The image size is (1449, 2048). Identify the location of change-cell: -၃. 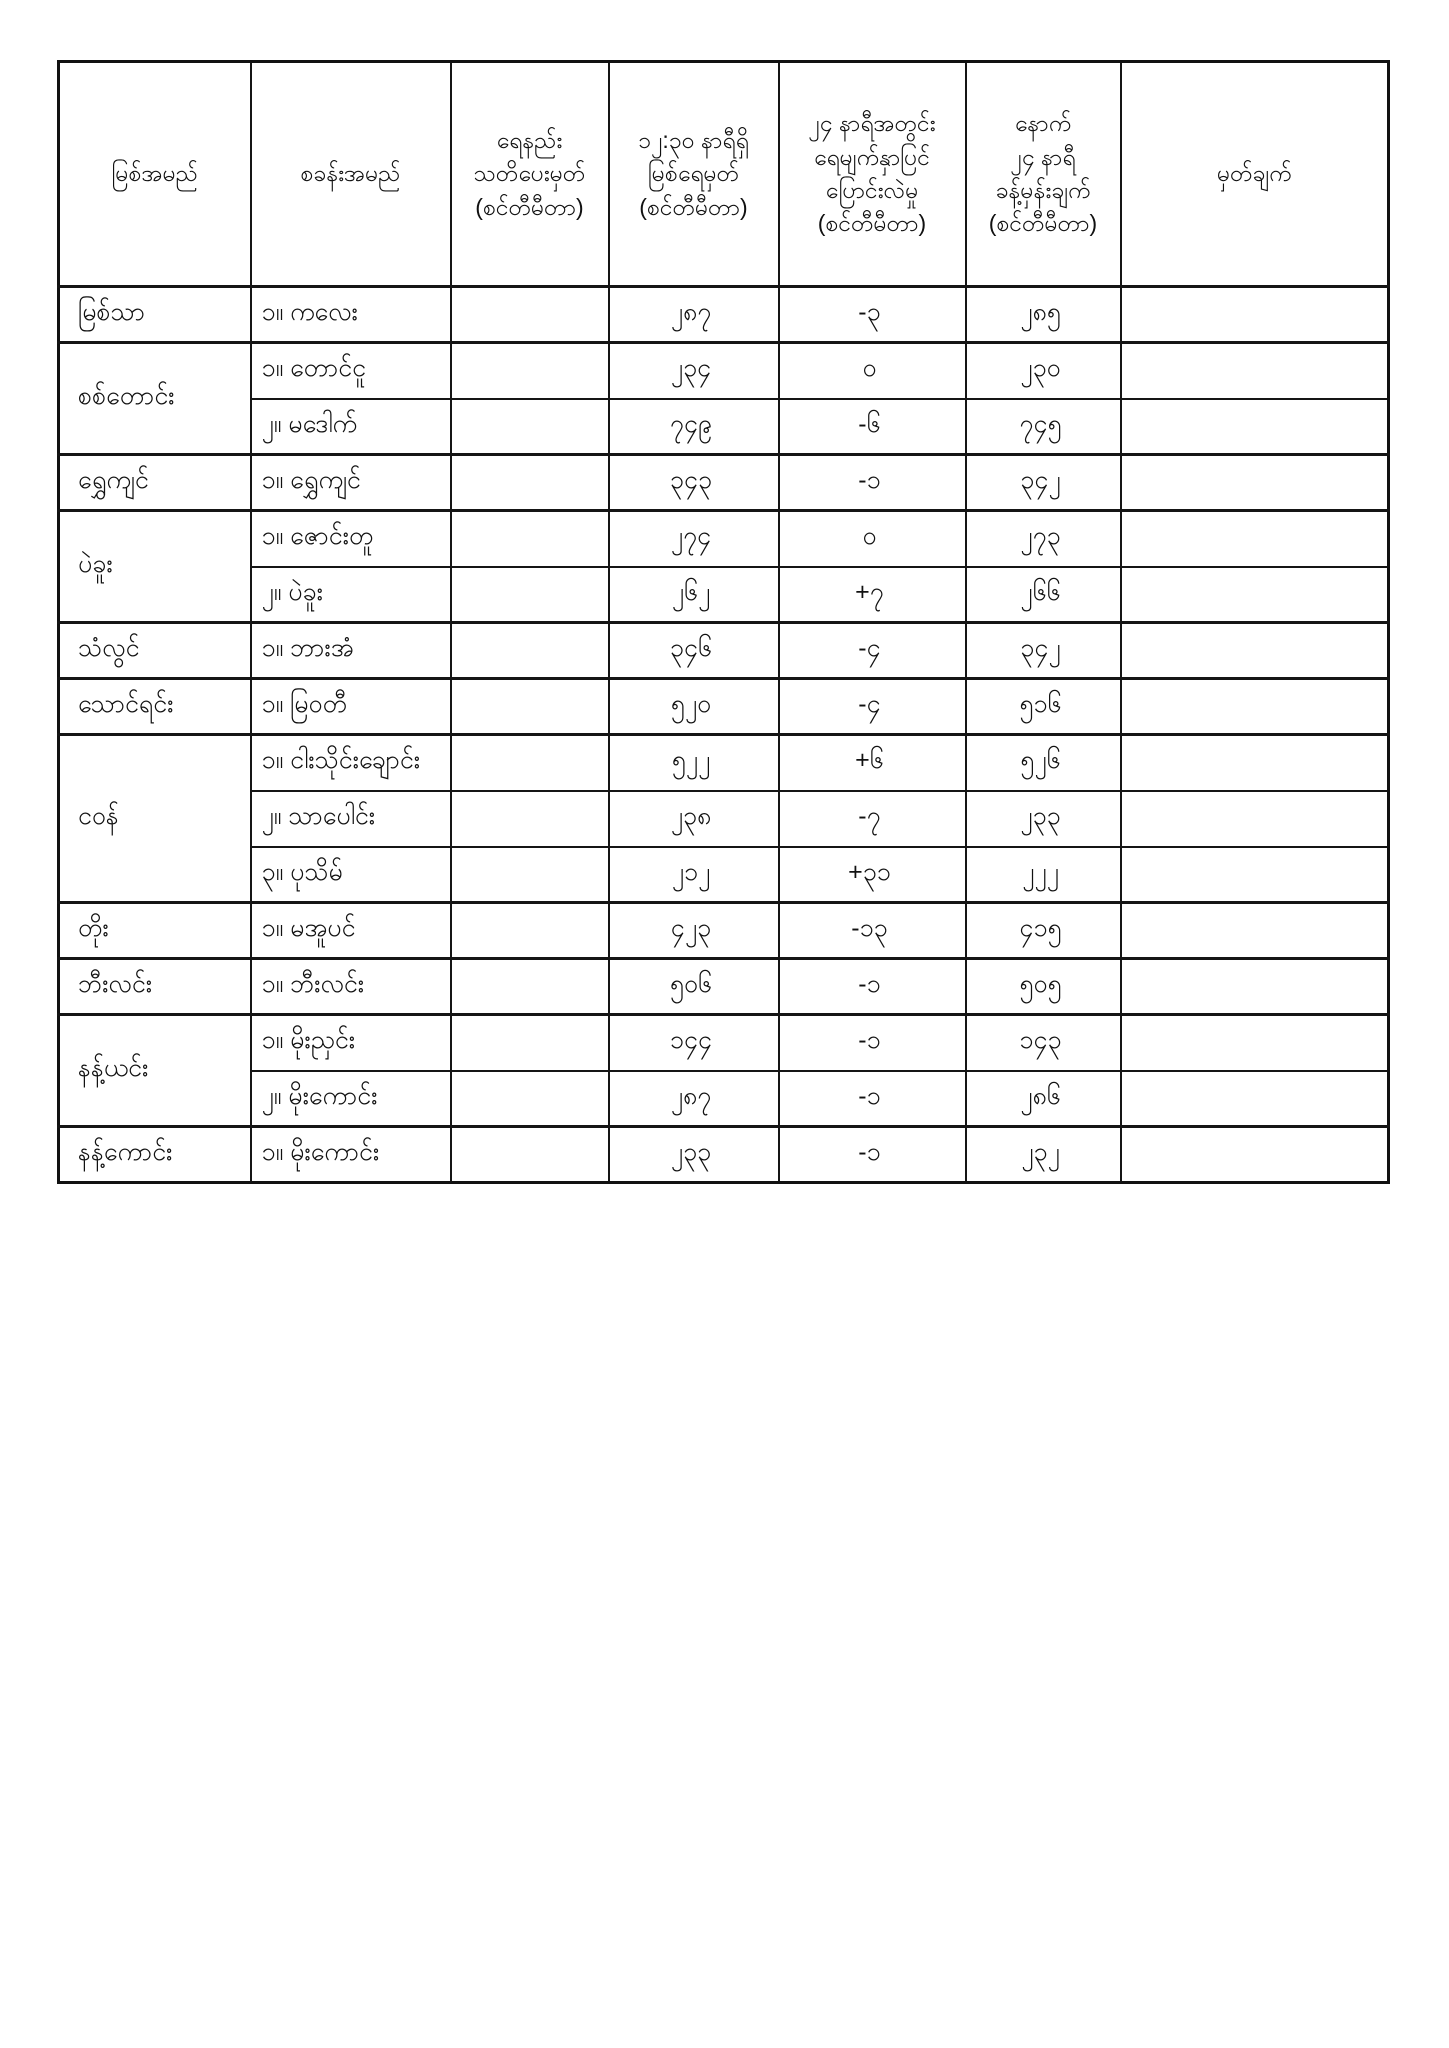
(872, 314).